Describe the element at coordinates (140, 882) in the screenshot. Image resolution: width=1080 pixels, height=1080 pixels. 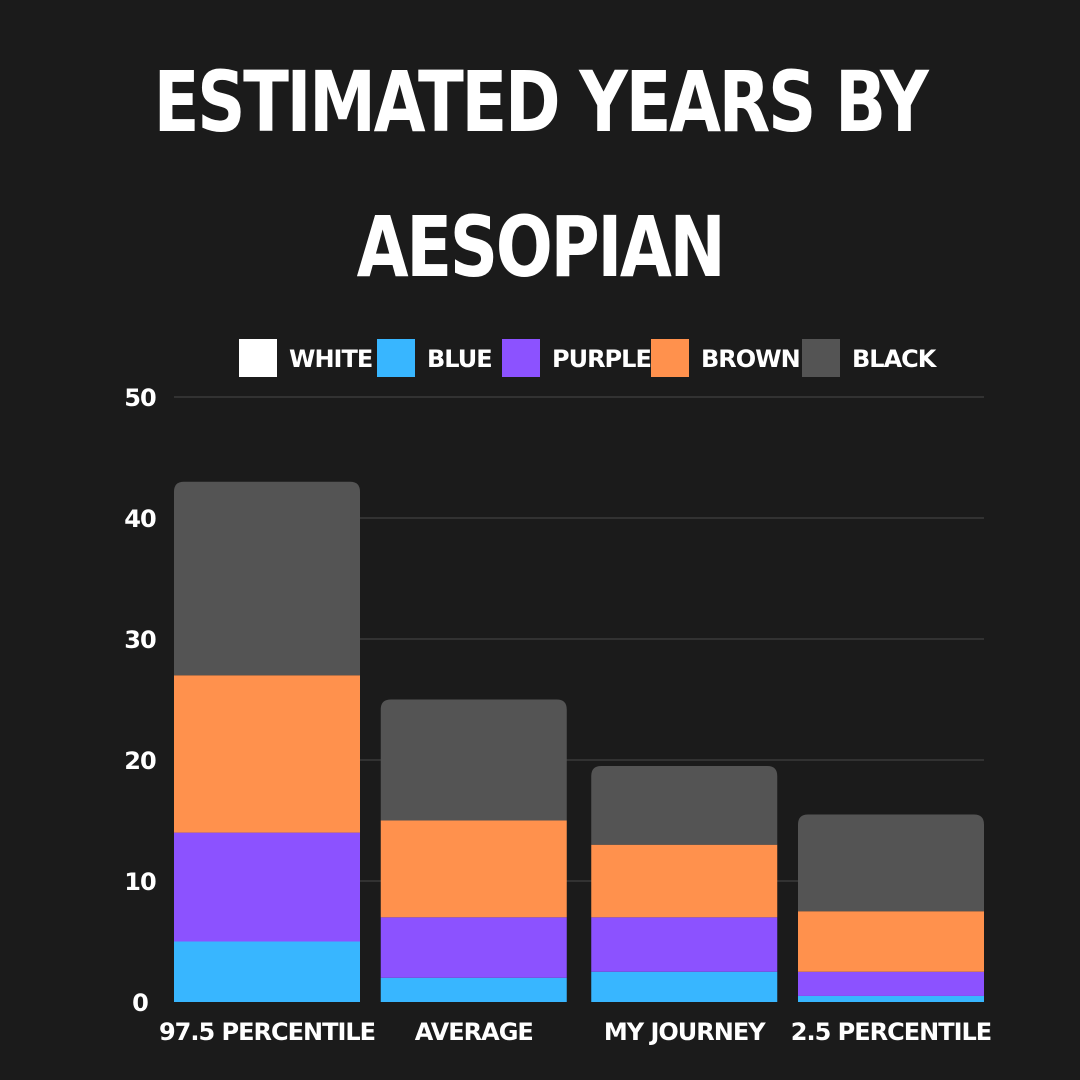
I see `y-tick-label-10: 10` at that location.